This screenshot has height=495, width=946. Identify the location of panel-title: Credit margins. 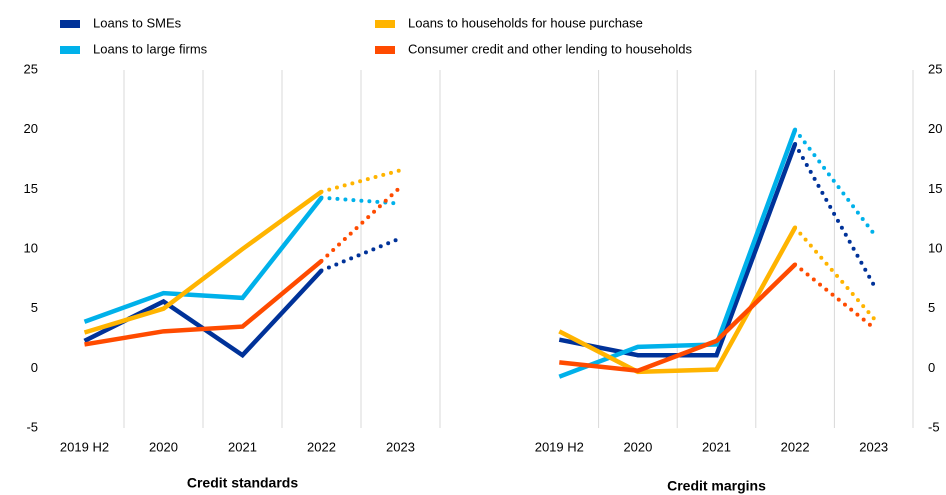
(716, 486).